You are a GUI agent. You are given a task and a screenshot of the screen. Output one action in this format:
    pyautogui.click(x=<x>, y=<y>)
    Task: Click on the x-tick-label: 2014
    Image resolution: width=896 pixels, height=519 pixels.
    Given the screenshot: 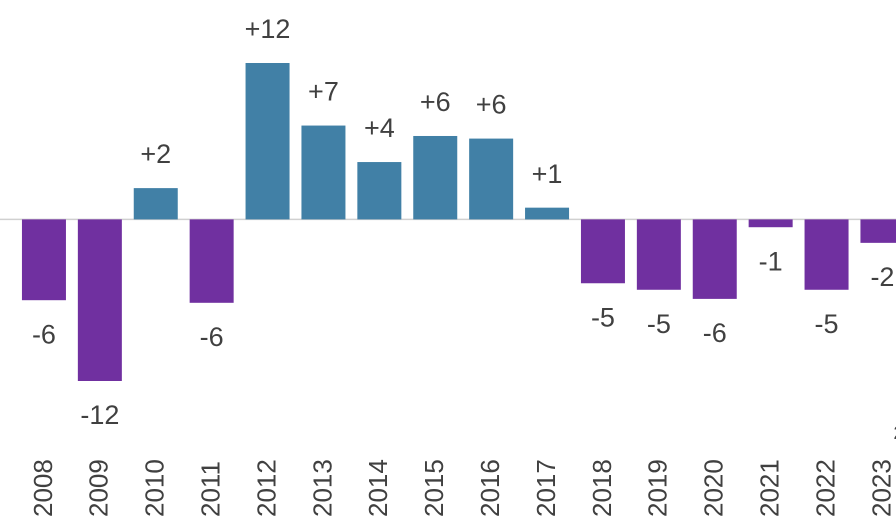 What is the action you would take?
    pyautogui.click(x=378, y=488)
    